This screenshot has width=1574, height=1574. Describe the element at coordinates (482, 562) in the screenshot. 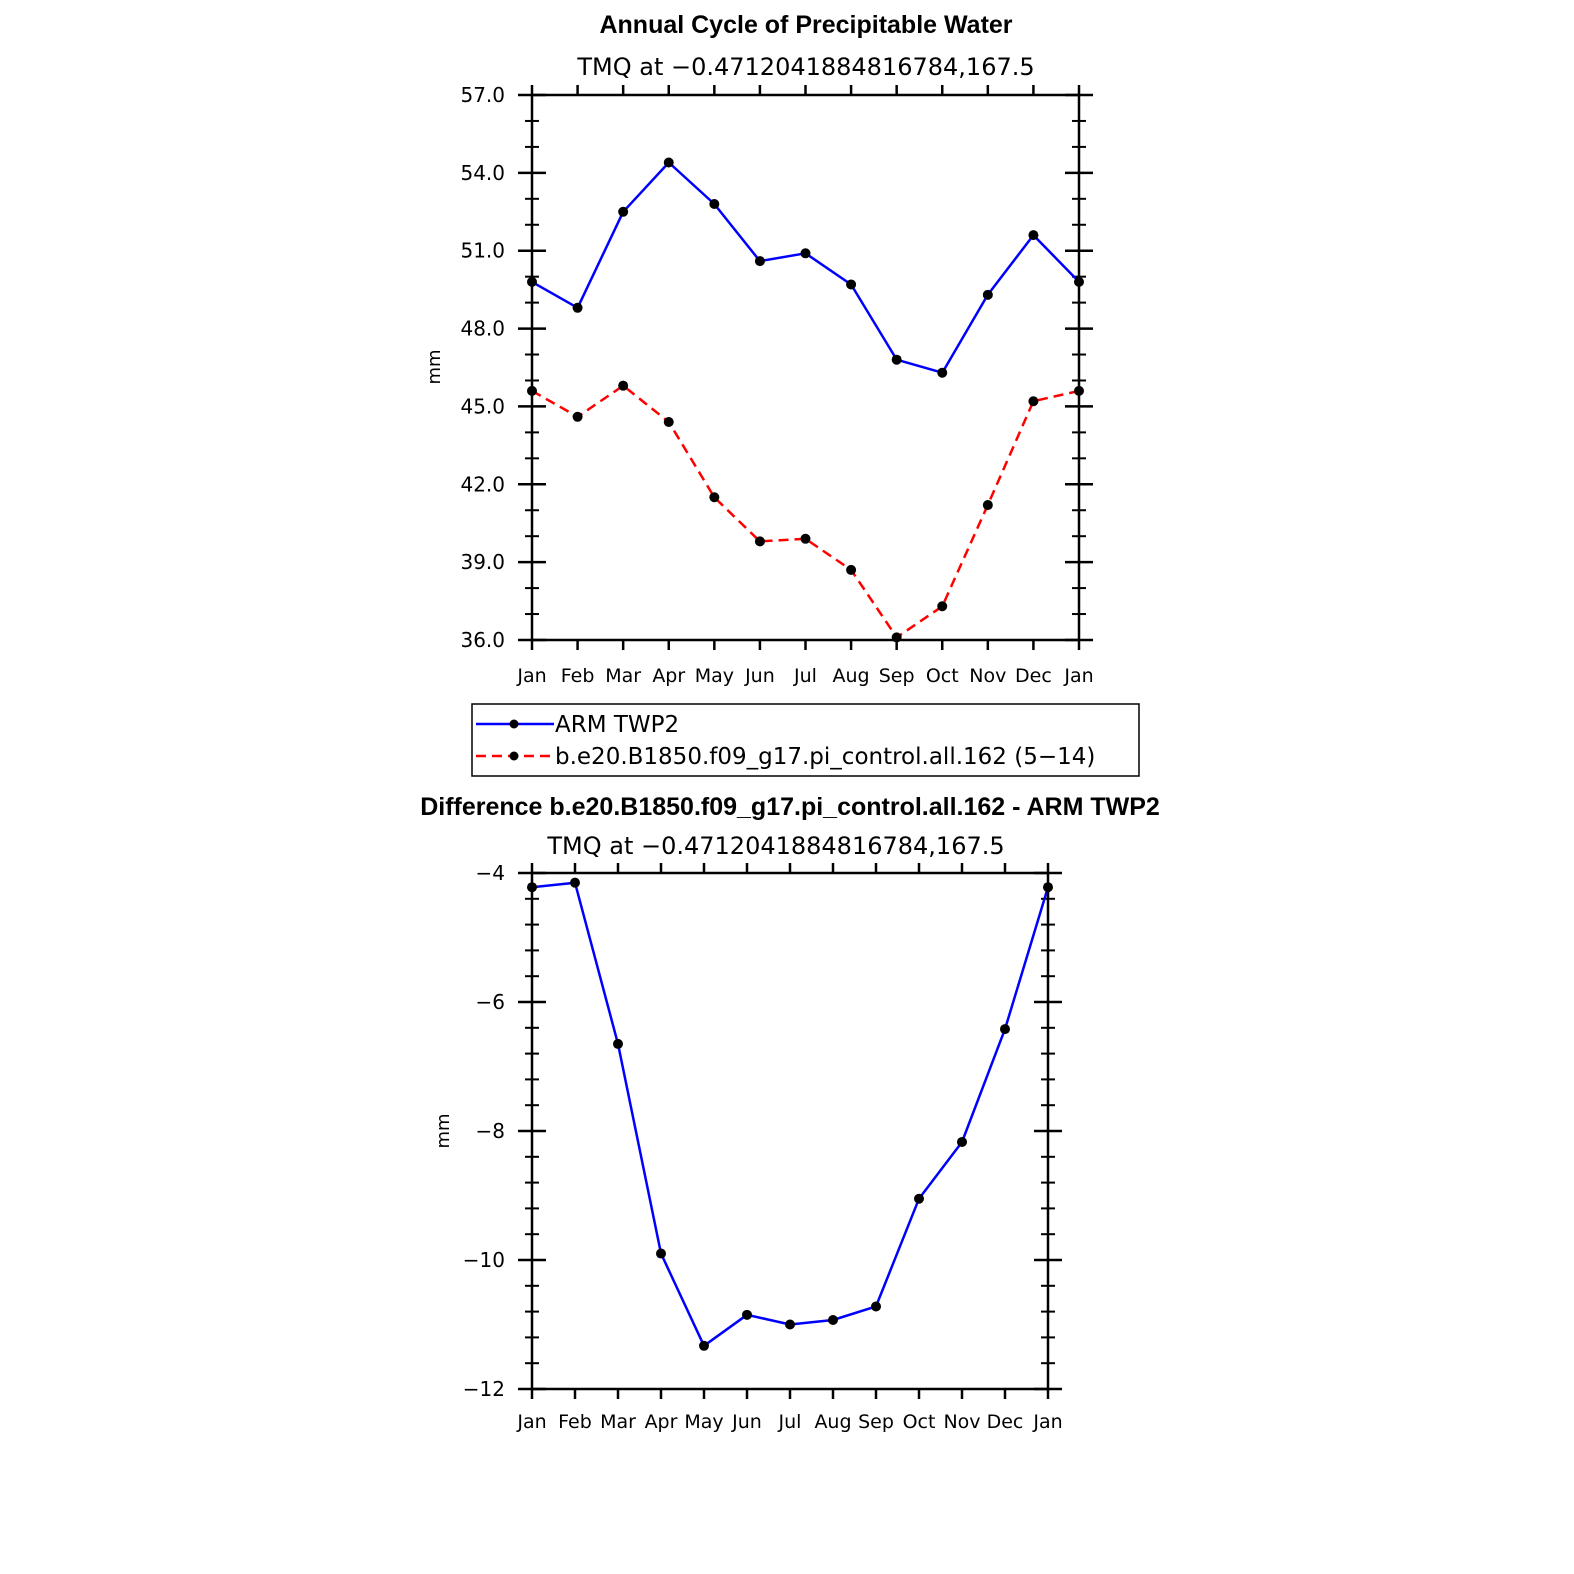

I see `y-tick-label: 39.0` at that location.